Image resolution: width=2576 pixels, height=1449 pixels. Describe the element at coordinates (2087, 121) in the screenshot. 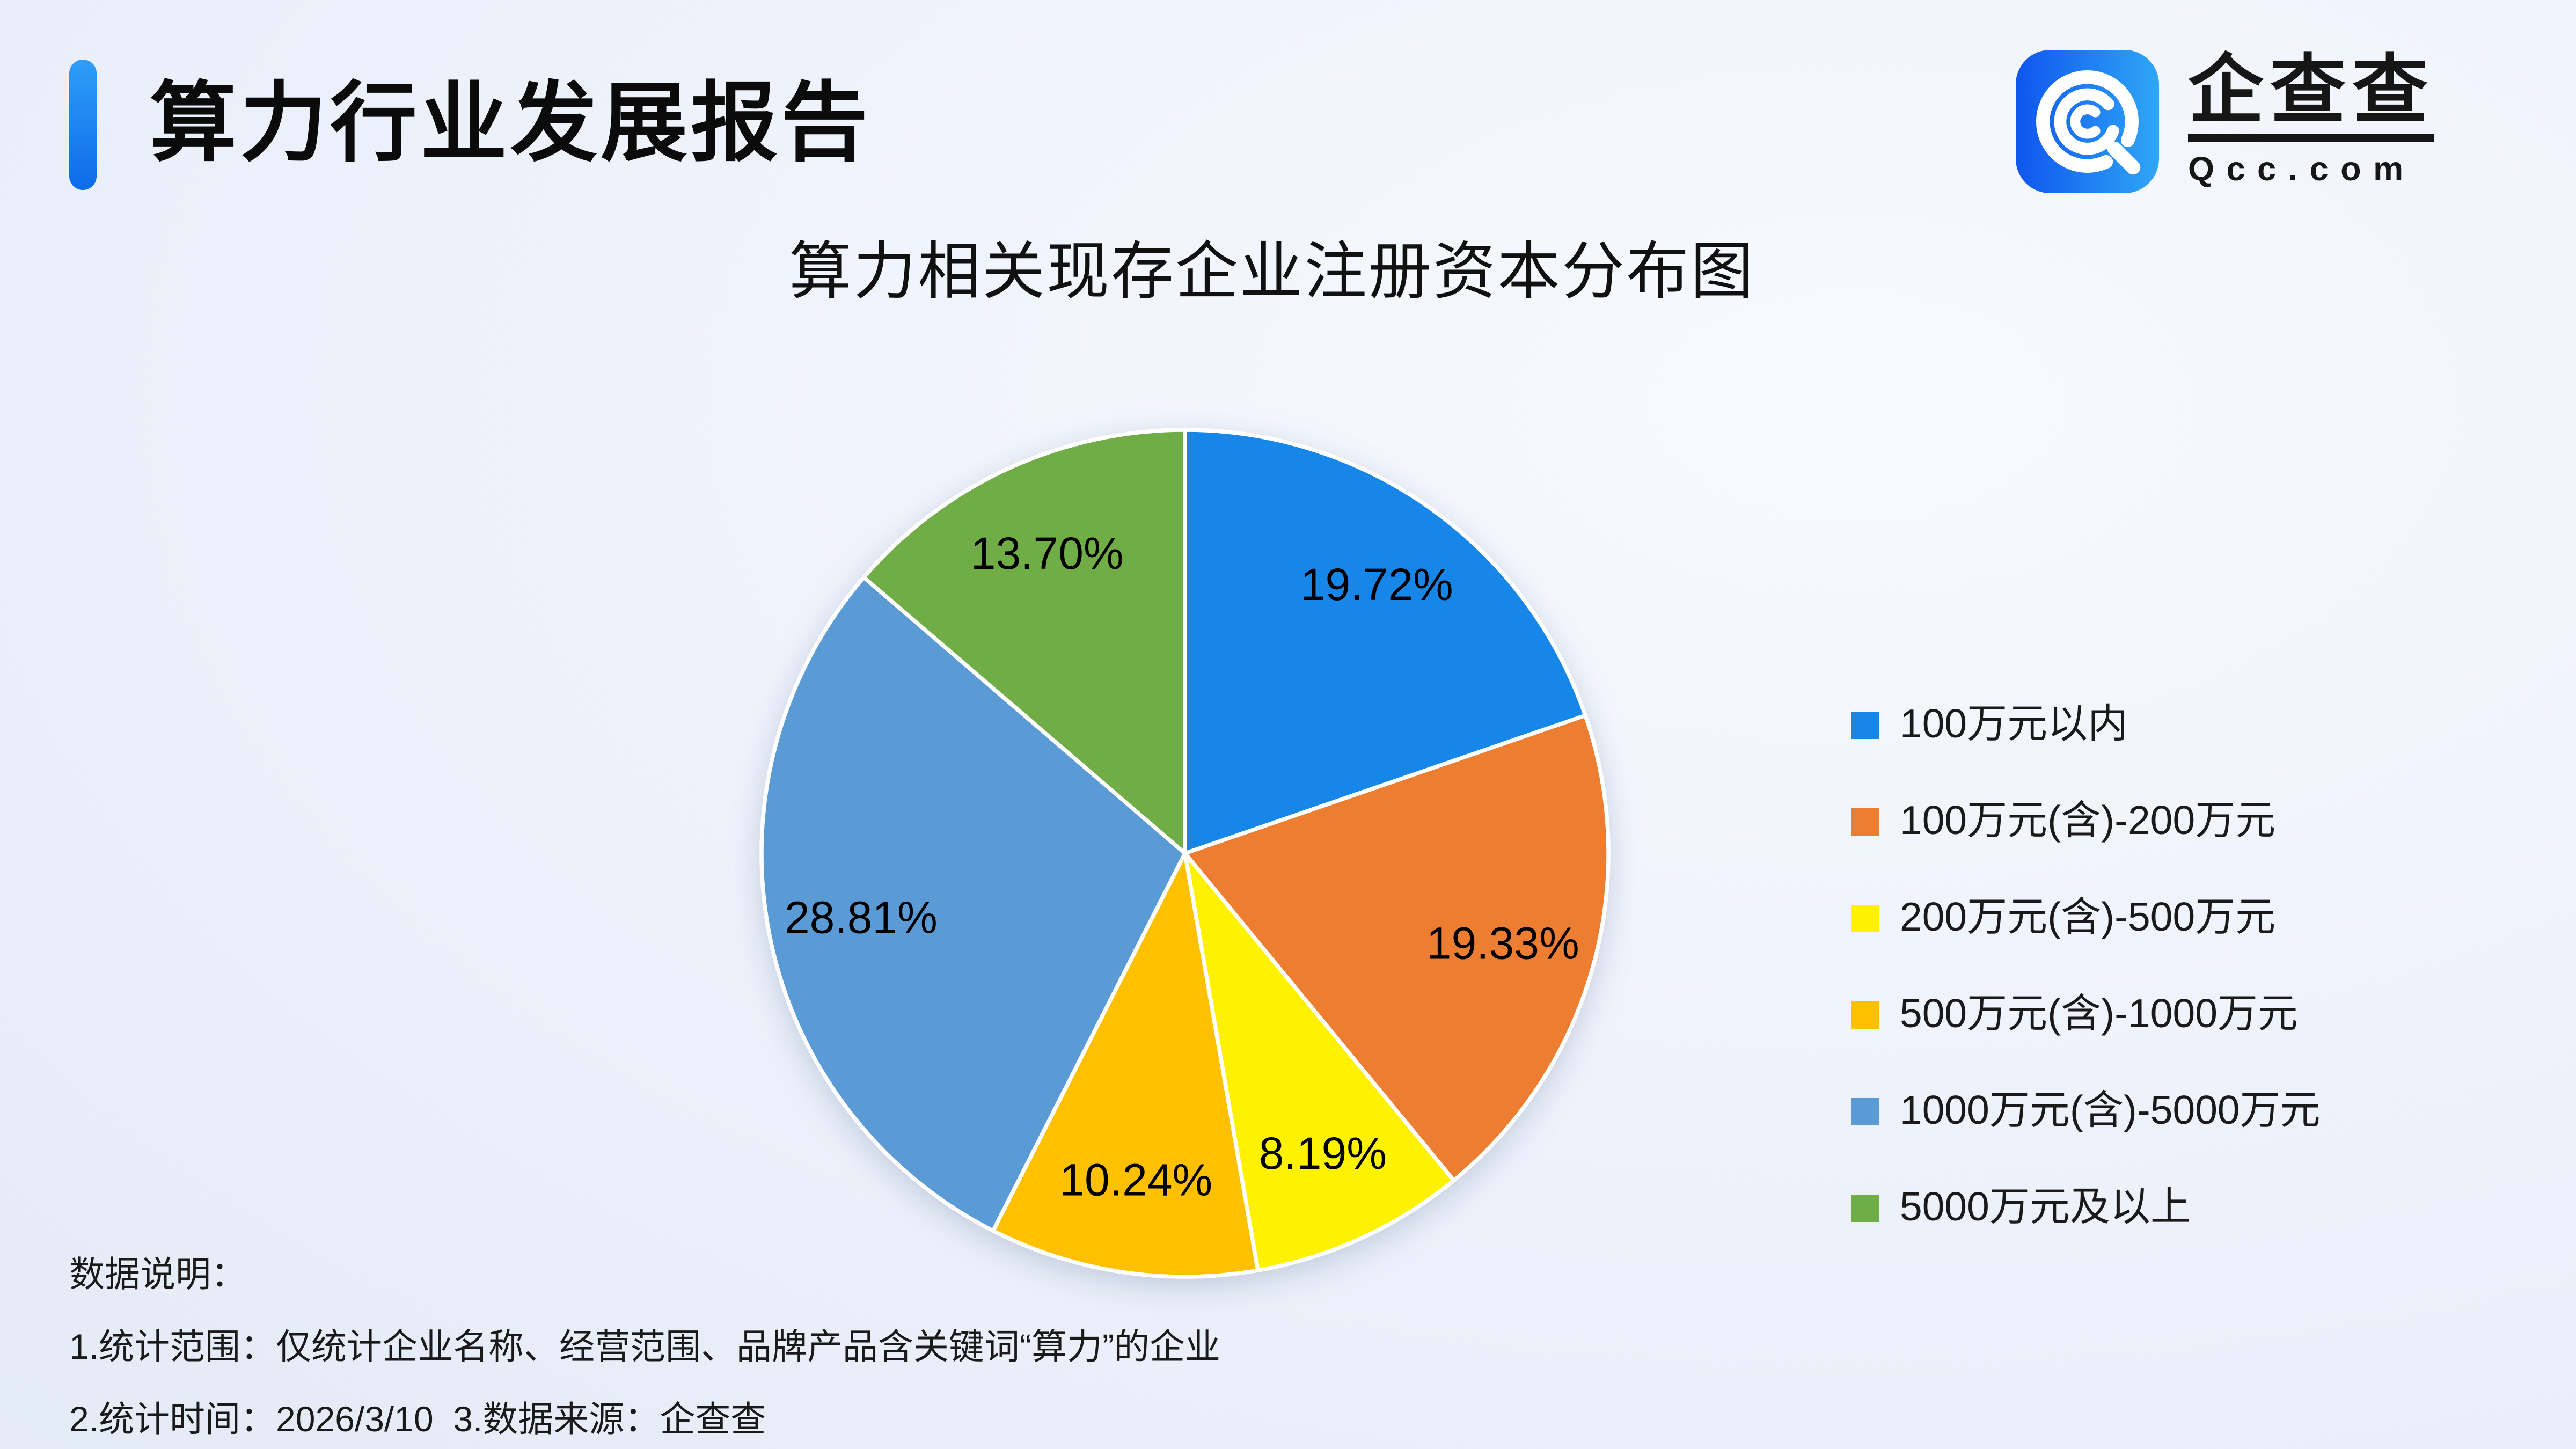

I see `qcc-magnifier-icon` at that location.